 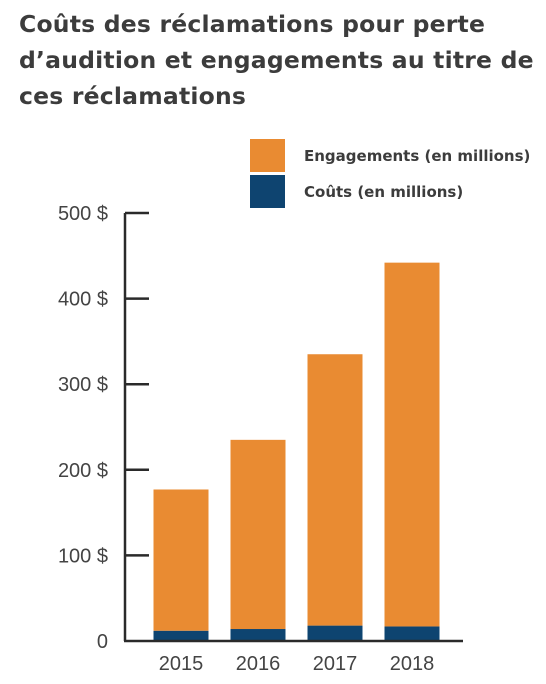 I want to click on y-tick-label: 0, so click(x=102, y=642).